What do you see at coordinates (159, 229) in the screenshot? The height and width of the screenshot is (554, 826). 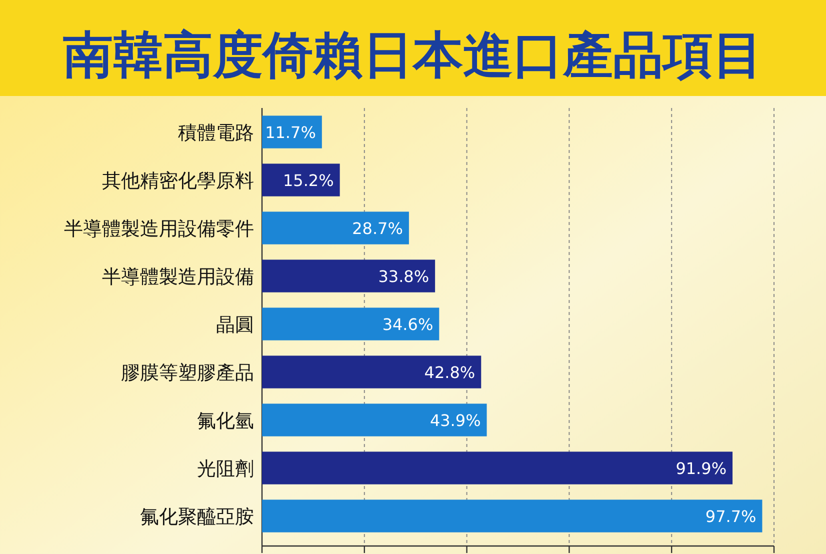 I see `y-tick-label: 半導體製造用設備零件` at bounding box center [159, 229].